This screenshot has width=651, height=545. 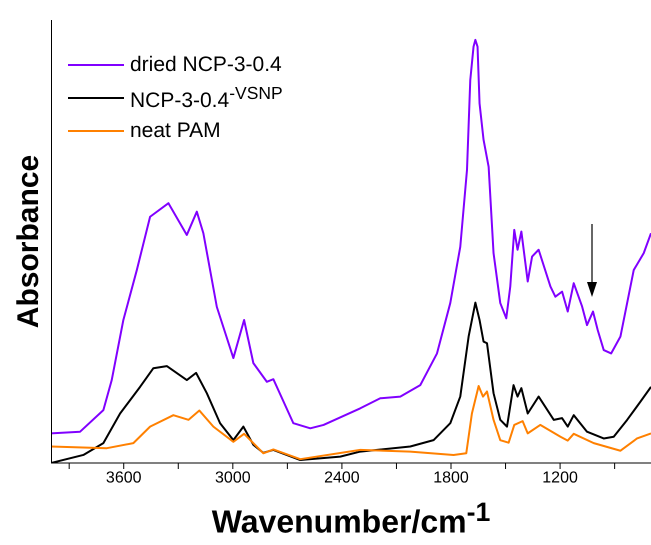 What do you see at coordinates (28, 241) in the screenshot?
I see `y-axis-title: Absorbance` at bounding box center [28, 241].